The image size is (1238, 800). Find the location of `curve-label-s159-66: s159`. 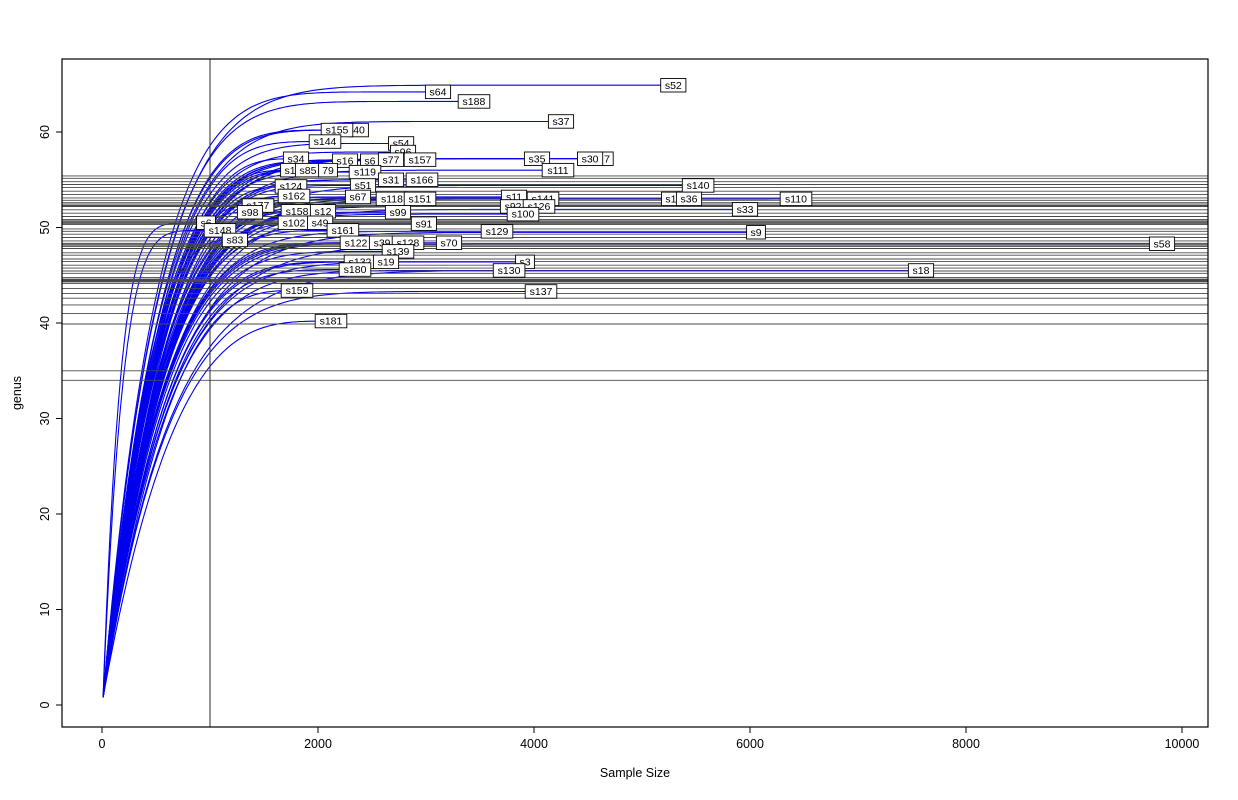

curve-label-s159-66: s159 is located at coordinates (297, 290).